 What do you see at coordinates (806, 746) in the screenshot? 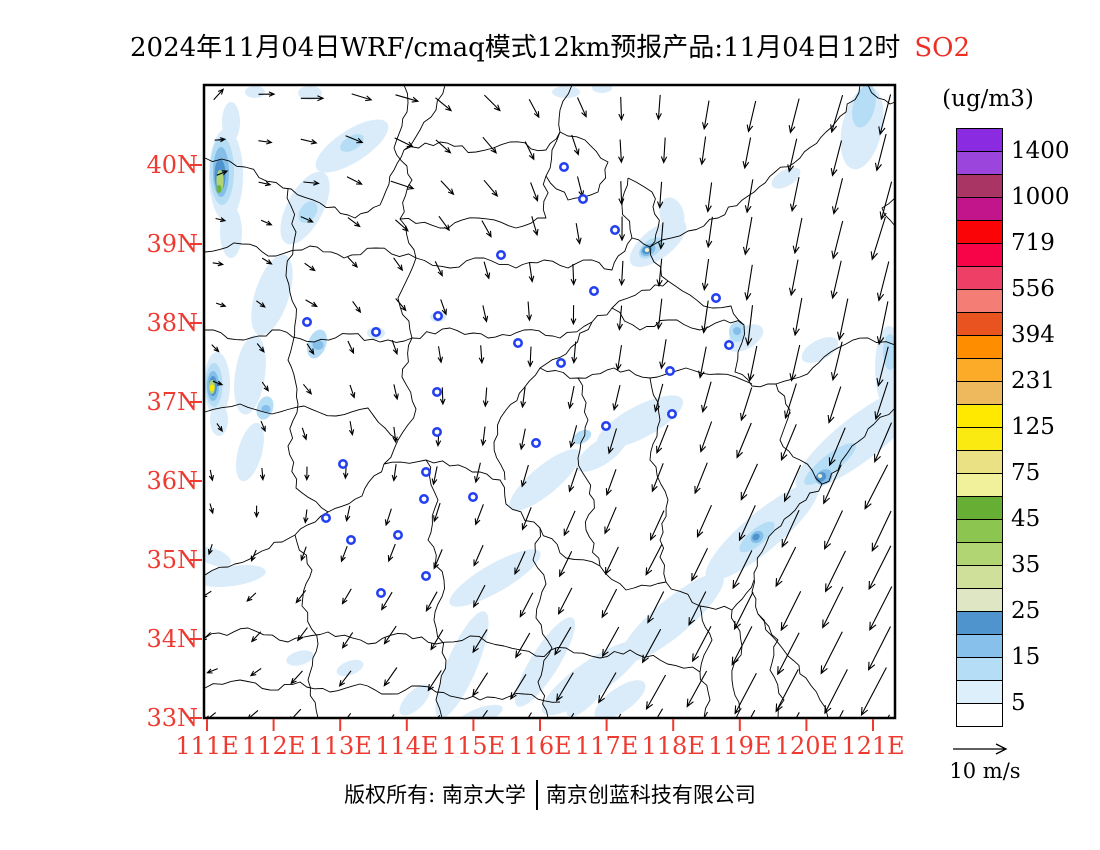
I see `x-axis-tick-label: 120E` at bounding box center [806, 746].